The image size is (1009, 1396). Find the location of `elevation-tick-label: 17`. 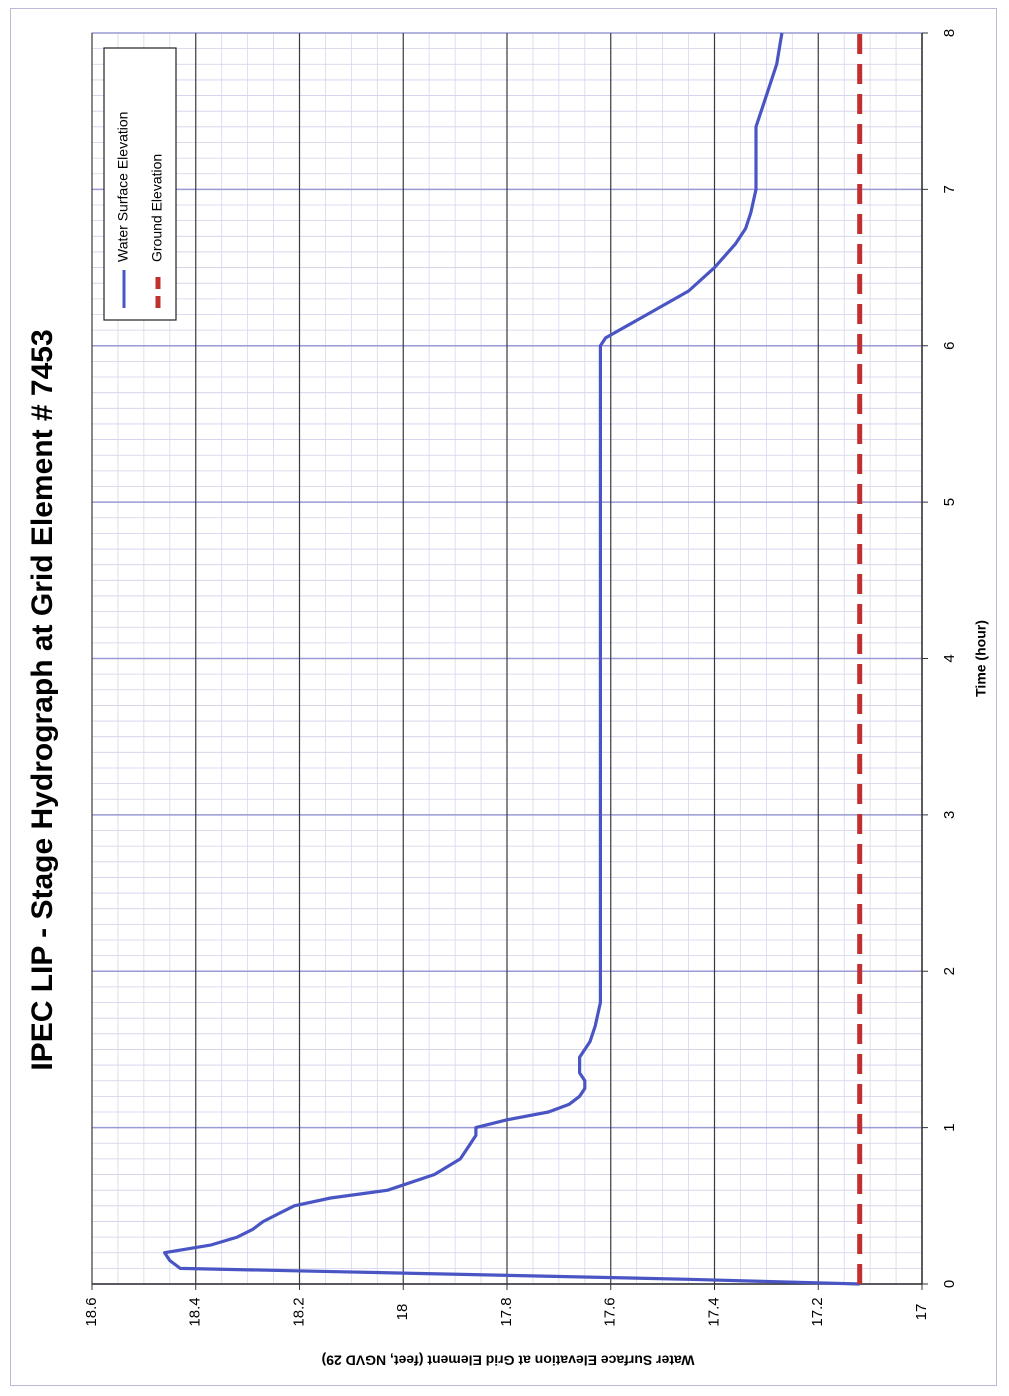

elevation-tick-label: 17 is located at coordinates (921, 1312).